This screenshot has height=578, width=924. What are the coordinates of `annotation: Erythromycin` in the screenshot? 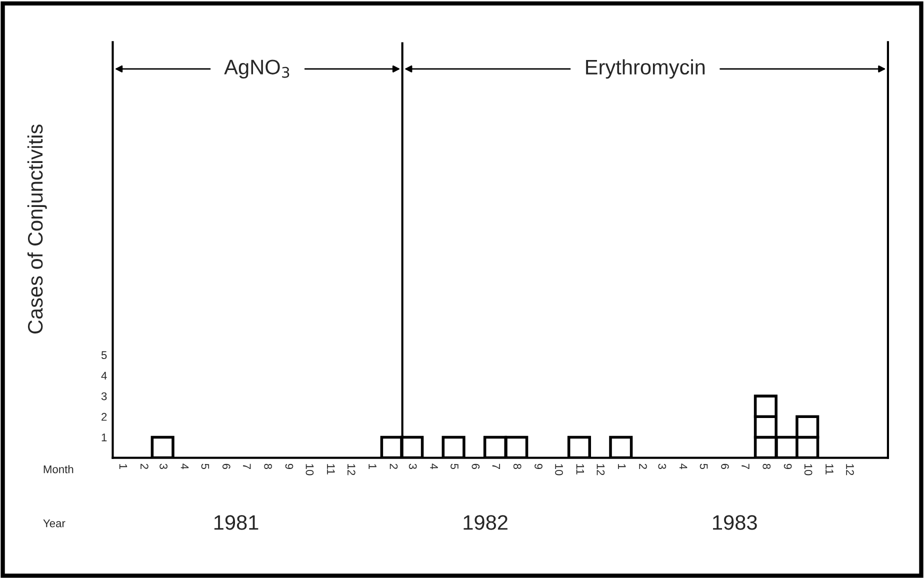 It's located at (645, 69).